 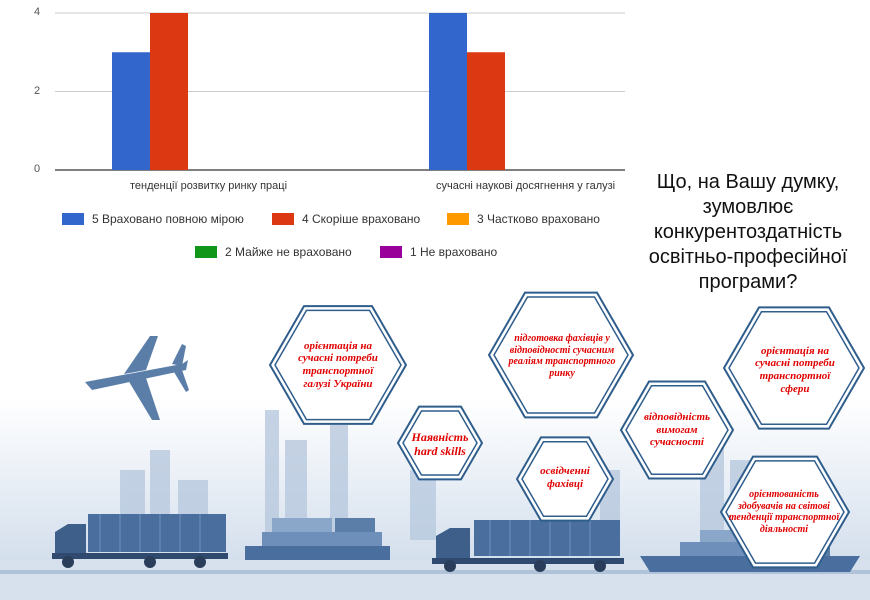 I want to click on y-tick-label-2: 4, so click(x=37, y=12).